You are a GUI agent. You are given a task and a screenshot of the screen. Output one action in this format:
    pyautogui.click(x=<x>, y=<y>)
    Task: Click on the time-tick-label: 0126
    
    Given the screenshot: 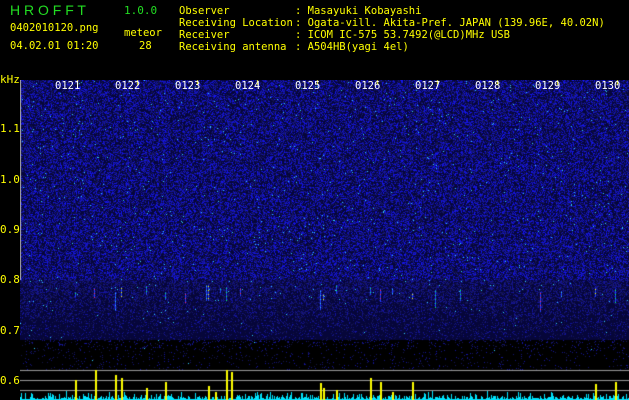 What is the action you would take?
    pyautogui.click(x=368, y=86)
    